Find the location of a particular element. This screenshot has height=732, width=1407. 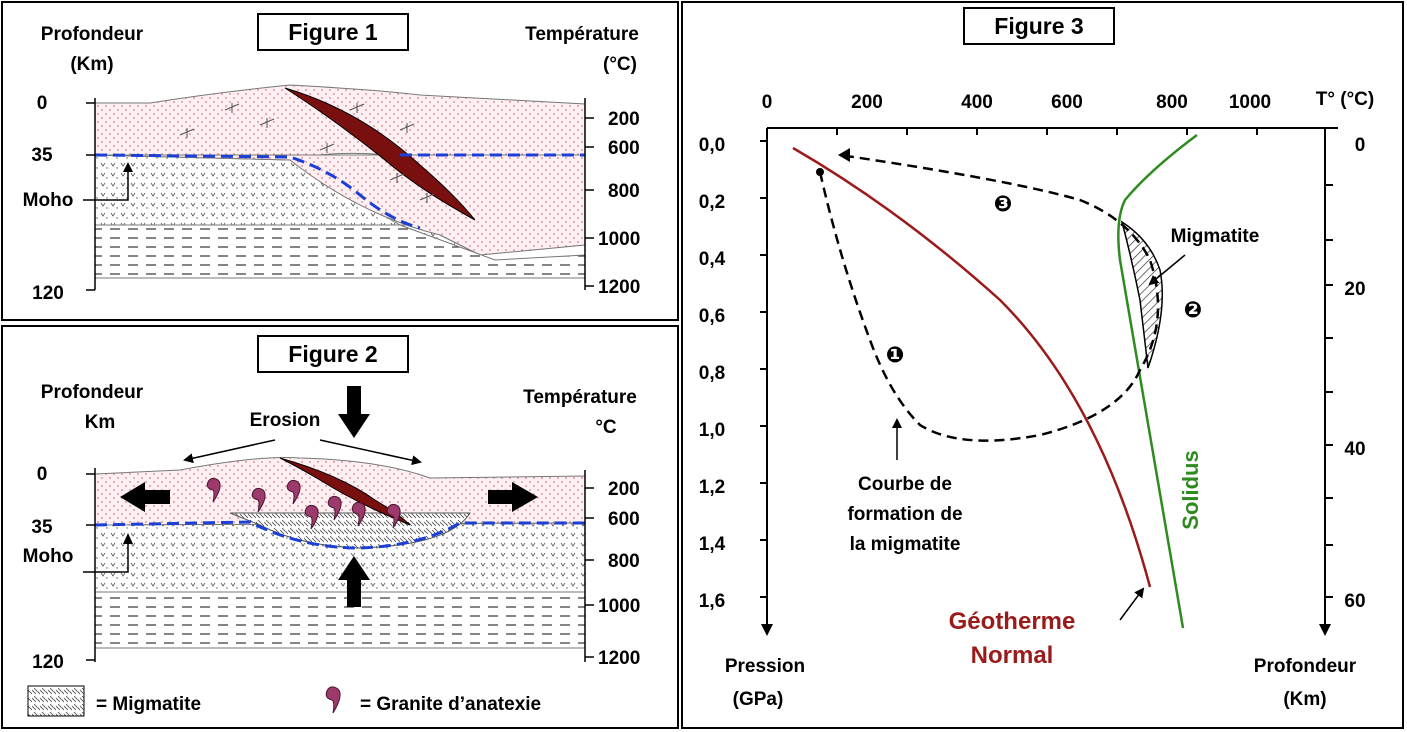

figure3-pressure-tick: 0,2 is located at coordinates (712, 202).